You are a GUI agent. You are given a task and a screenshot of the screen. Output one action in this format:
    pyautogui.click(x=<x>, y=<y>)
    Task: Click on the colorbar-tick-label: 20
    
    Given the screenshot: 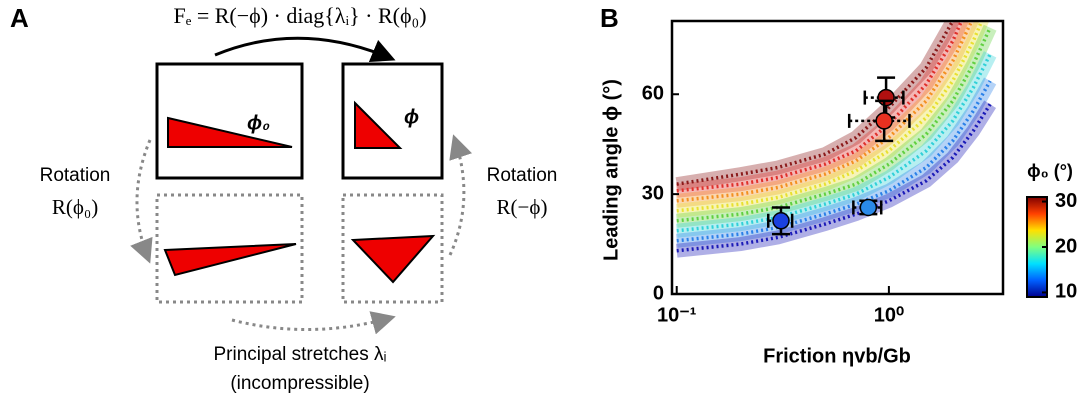 What is the action you would take?
    pyautogui.click(x=1066, y=246)
    